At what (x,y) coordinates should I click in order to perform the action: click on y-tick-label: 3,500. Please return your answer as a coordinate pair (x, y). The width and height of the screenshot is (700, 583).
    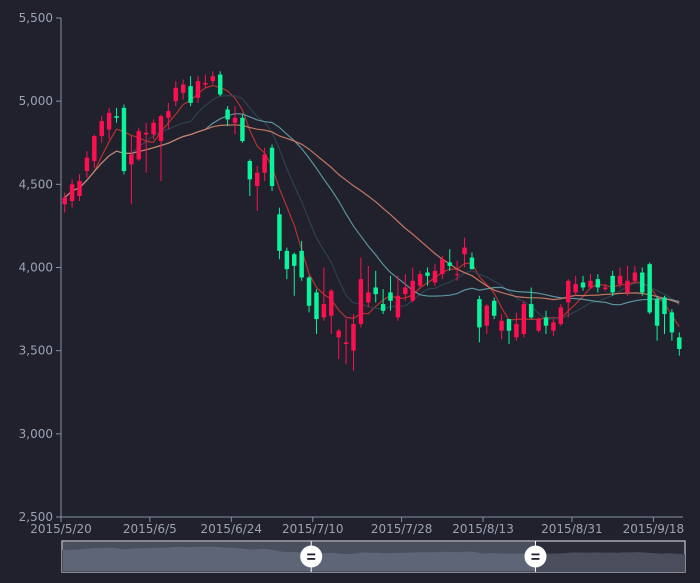
    Looking at the image, I should click on (36, 351).